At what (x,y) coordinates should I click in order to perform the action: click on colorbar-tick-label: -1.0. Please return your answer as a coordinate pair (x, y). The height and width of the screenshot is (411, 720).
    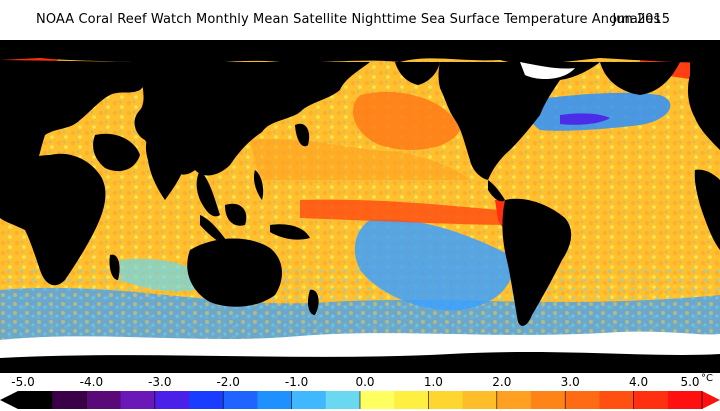
    Looking at the image, I should click on (296, 382).